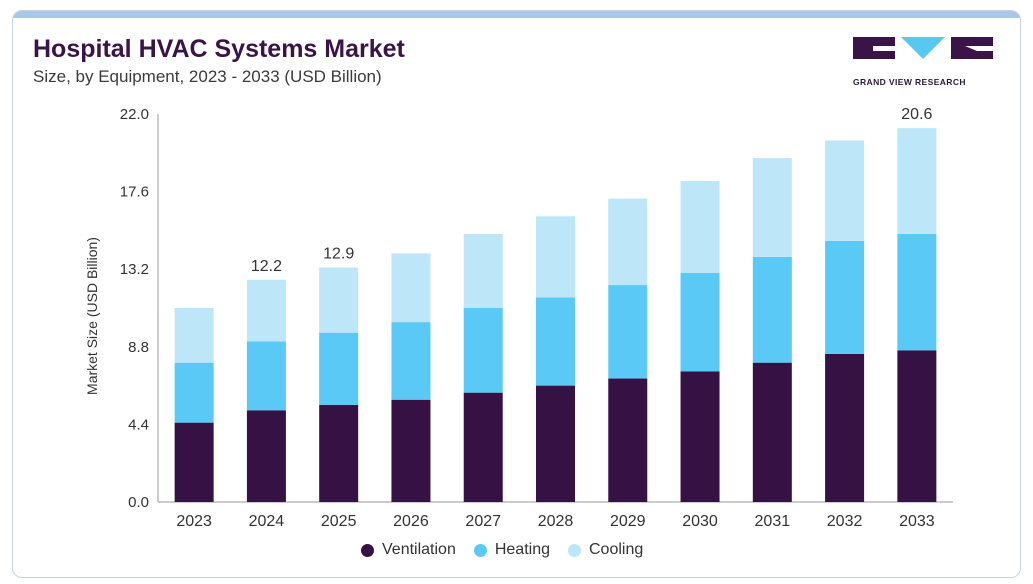 The width and height of the screenshot is (1033, 584). I want to click on bar-heating-2032, so click(845, 297).